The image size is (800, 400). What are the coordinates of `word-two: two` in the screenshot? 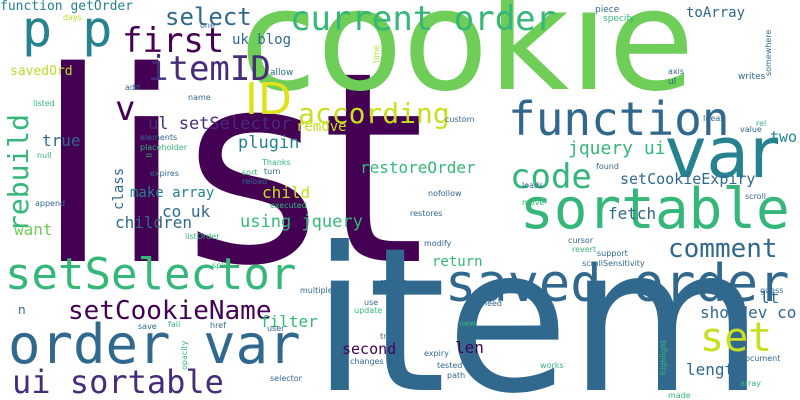 It's located at (784, 137).